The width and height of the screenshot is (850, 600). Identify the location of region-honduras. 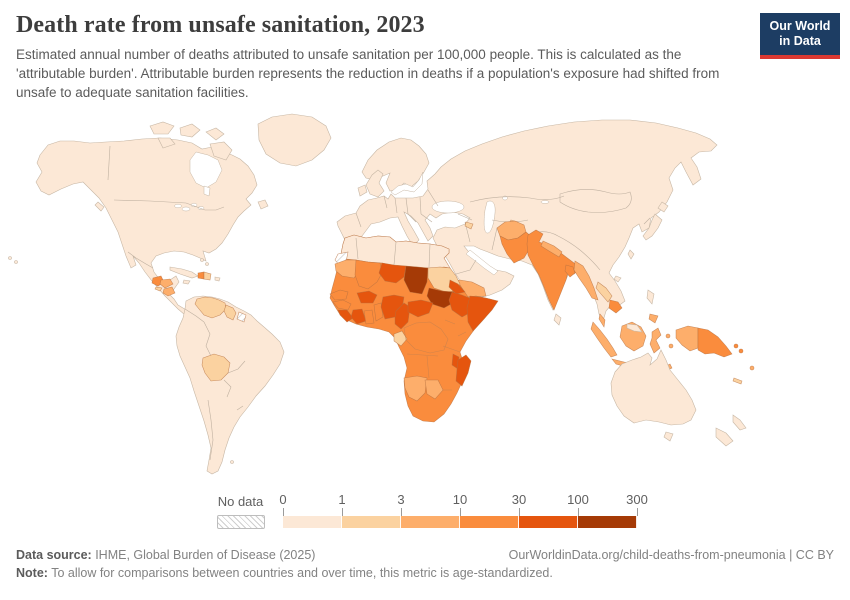
(166, 283).